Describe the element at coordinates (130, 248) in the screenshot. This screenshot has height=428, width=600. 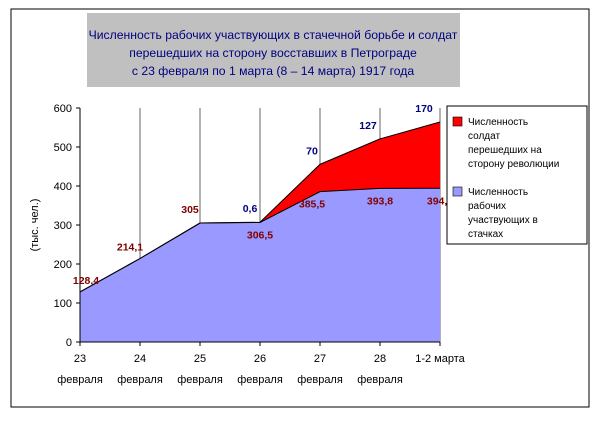
I see `data-label-workers: 214,1` at that location.